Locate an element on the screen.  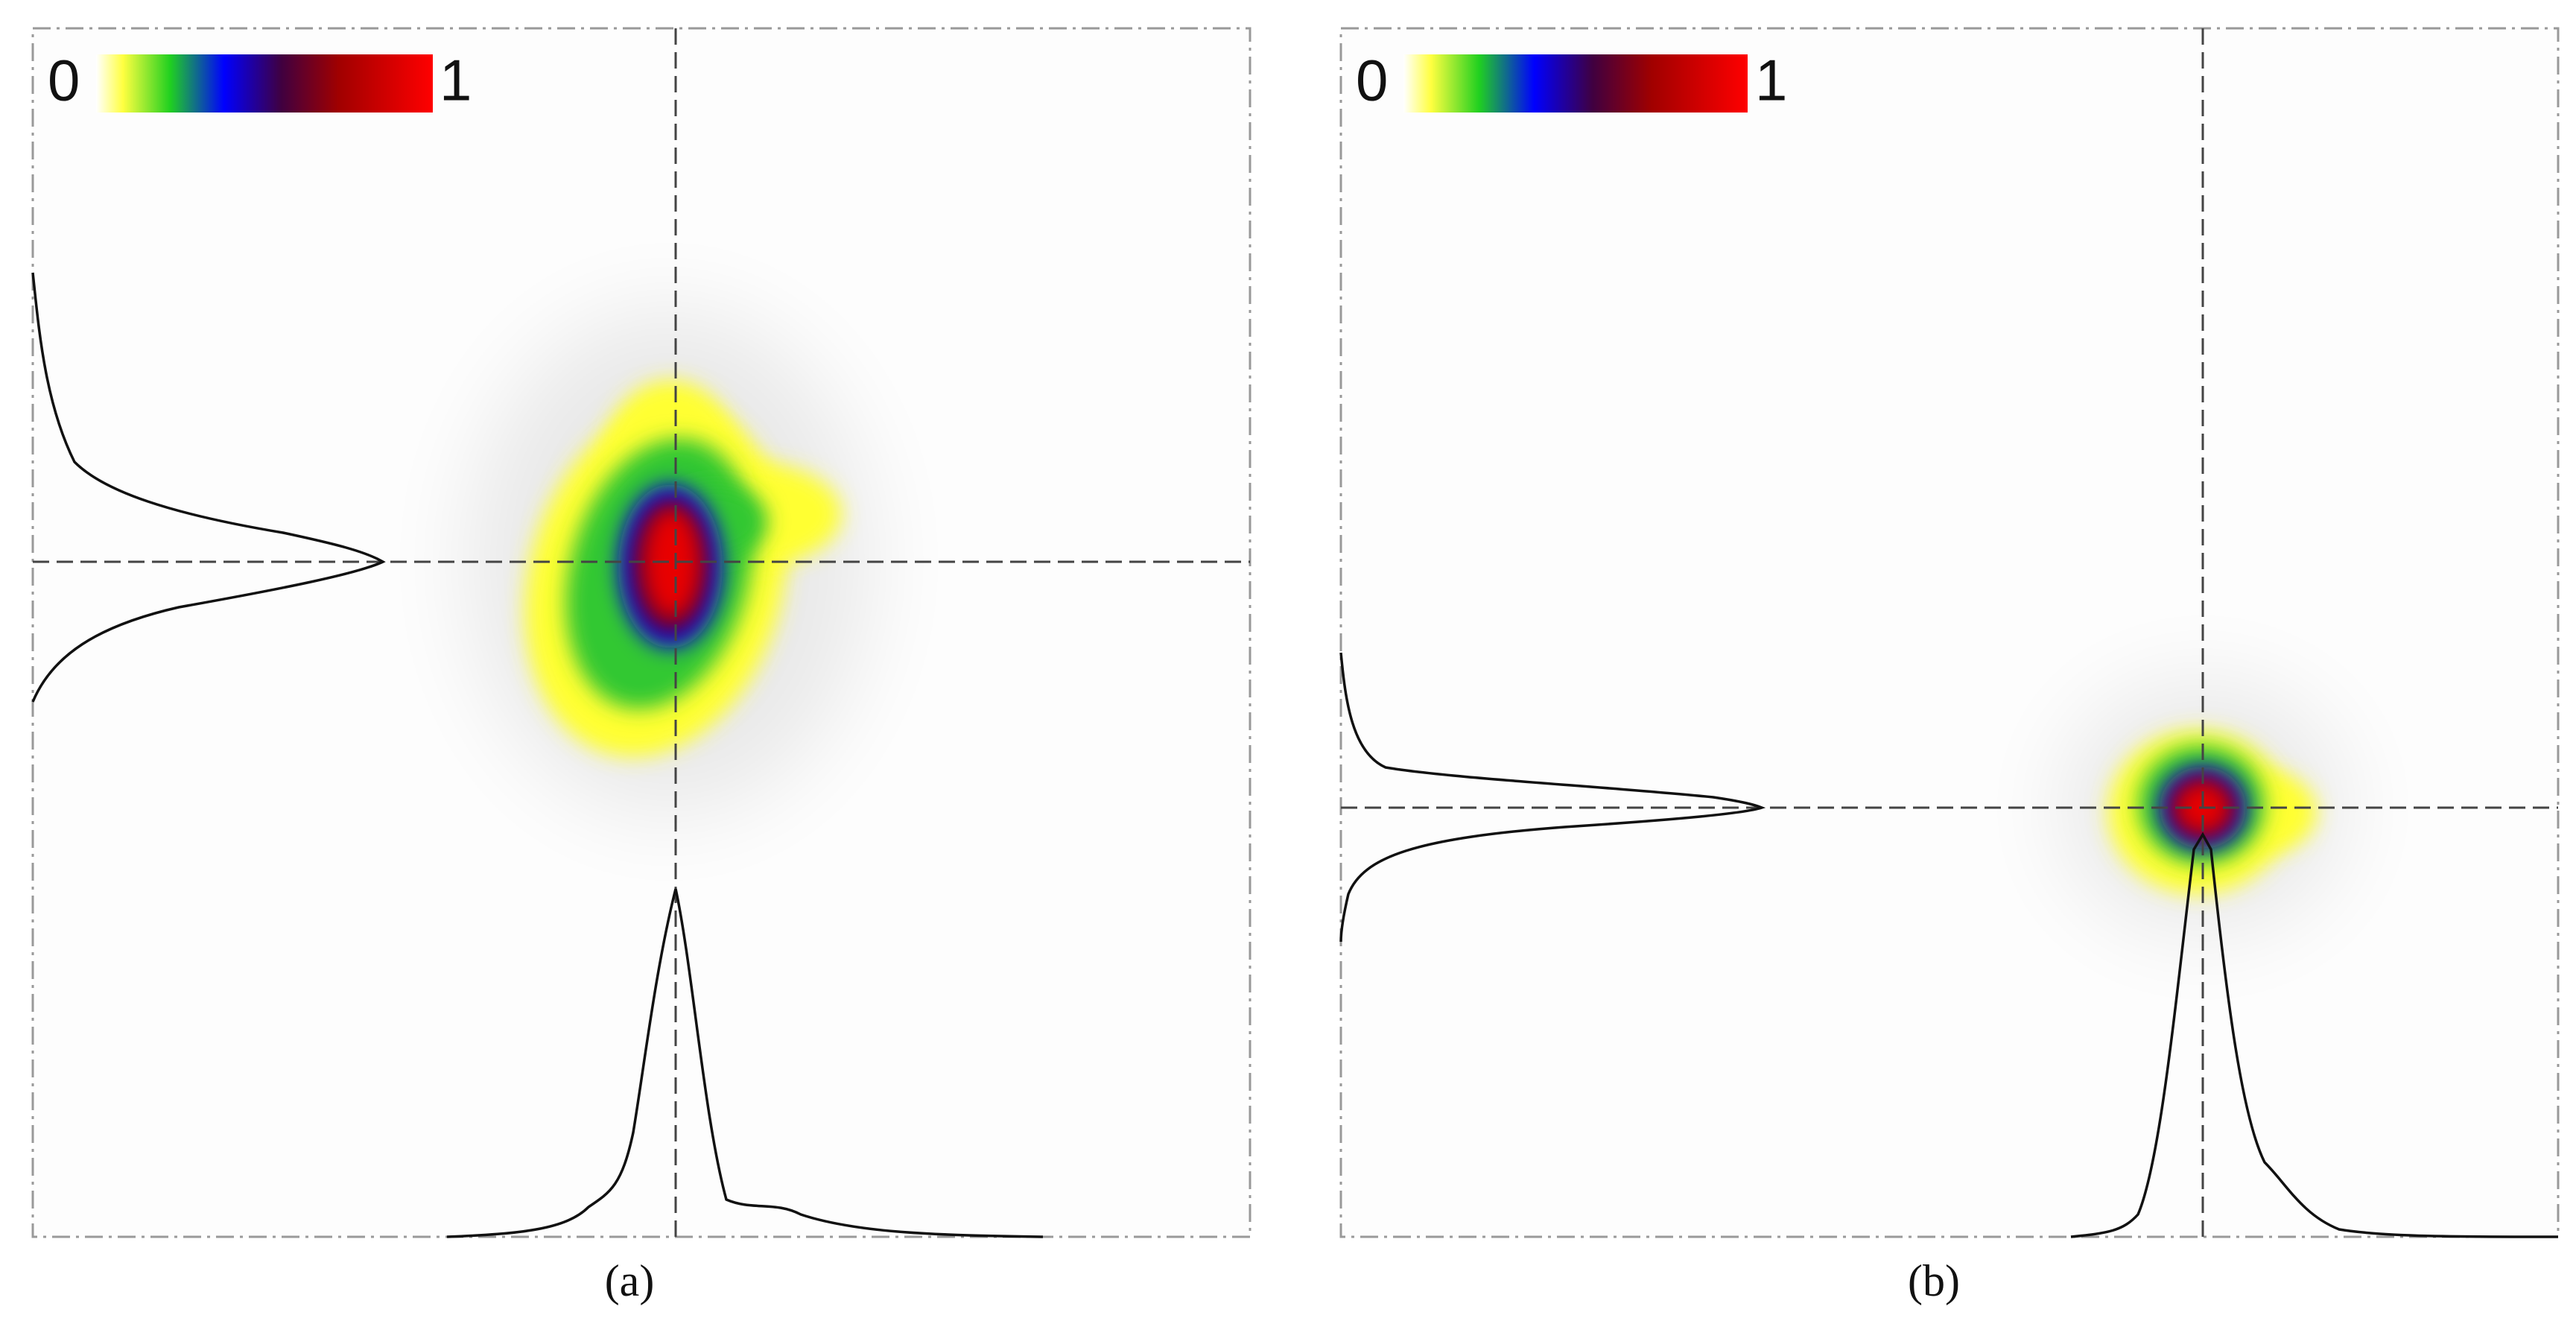
panel-caption: (b) is located at coordinates (1934, 1280).